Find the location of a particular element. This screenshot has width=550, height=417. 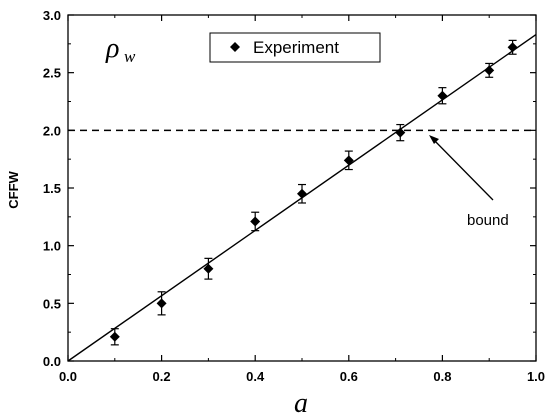

bound-annotation: bound is located at coordinates (469, 182).